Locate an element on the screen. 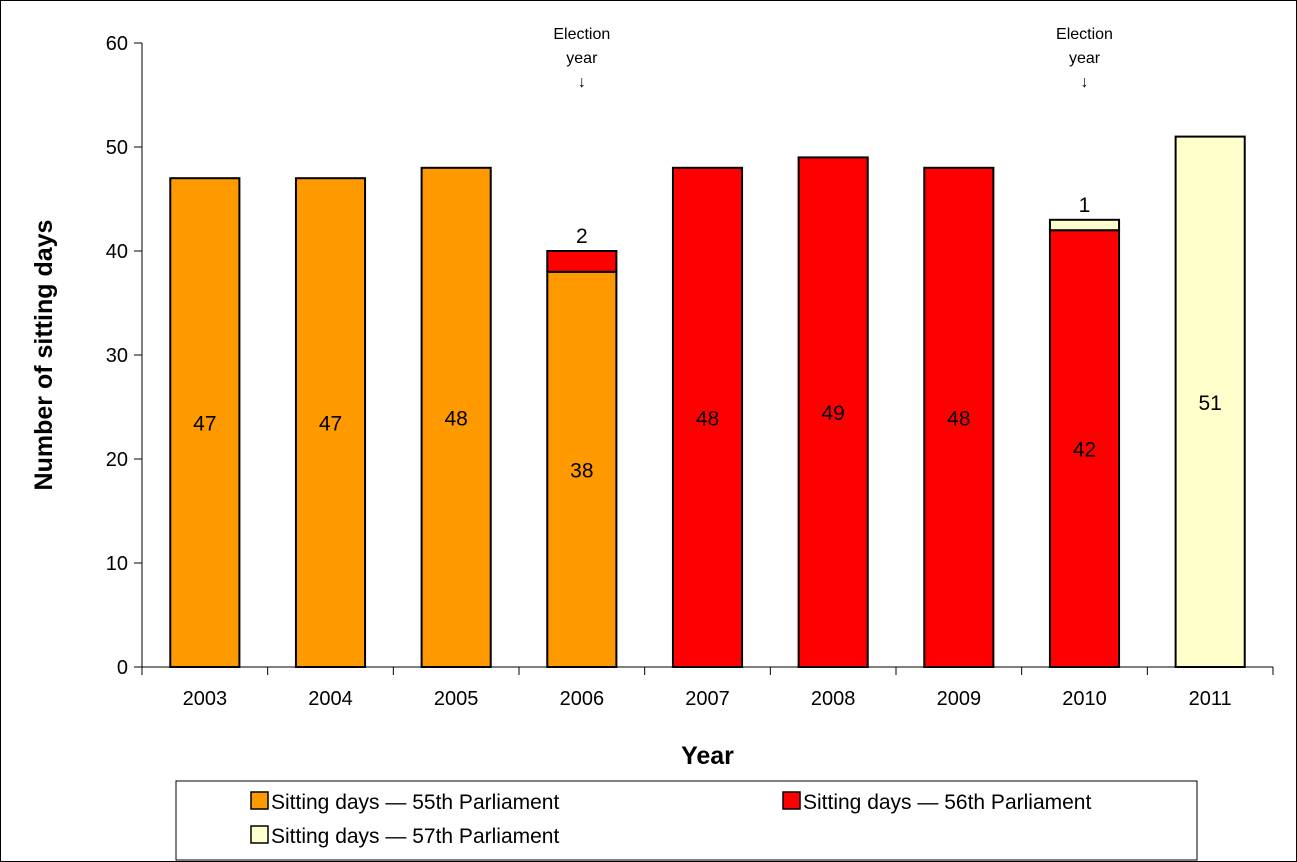 This screenshot has height=862, width=1297. data-label: 49 is located at coordinates (832, 413).